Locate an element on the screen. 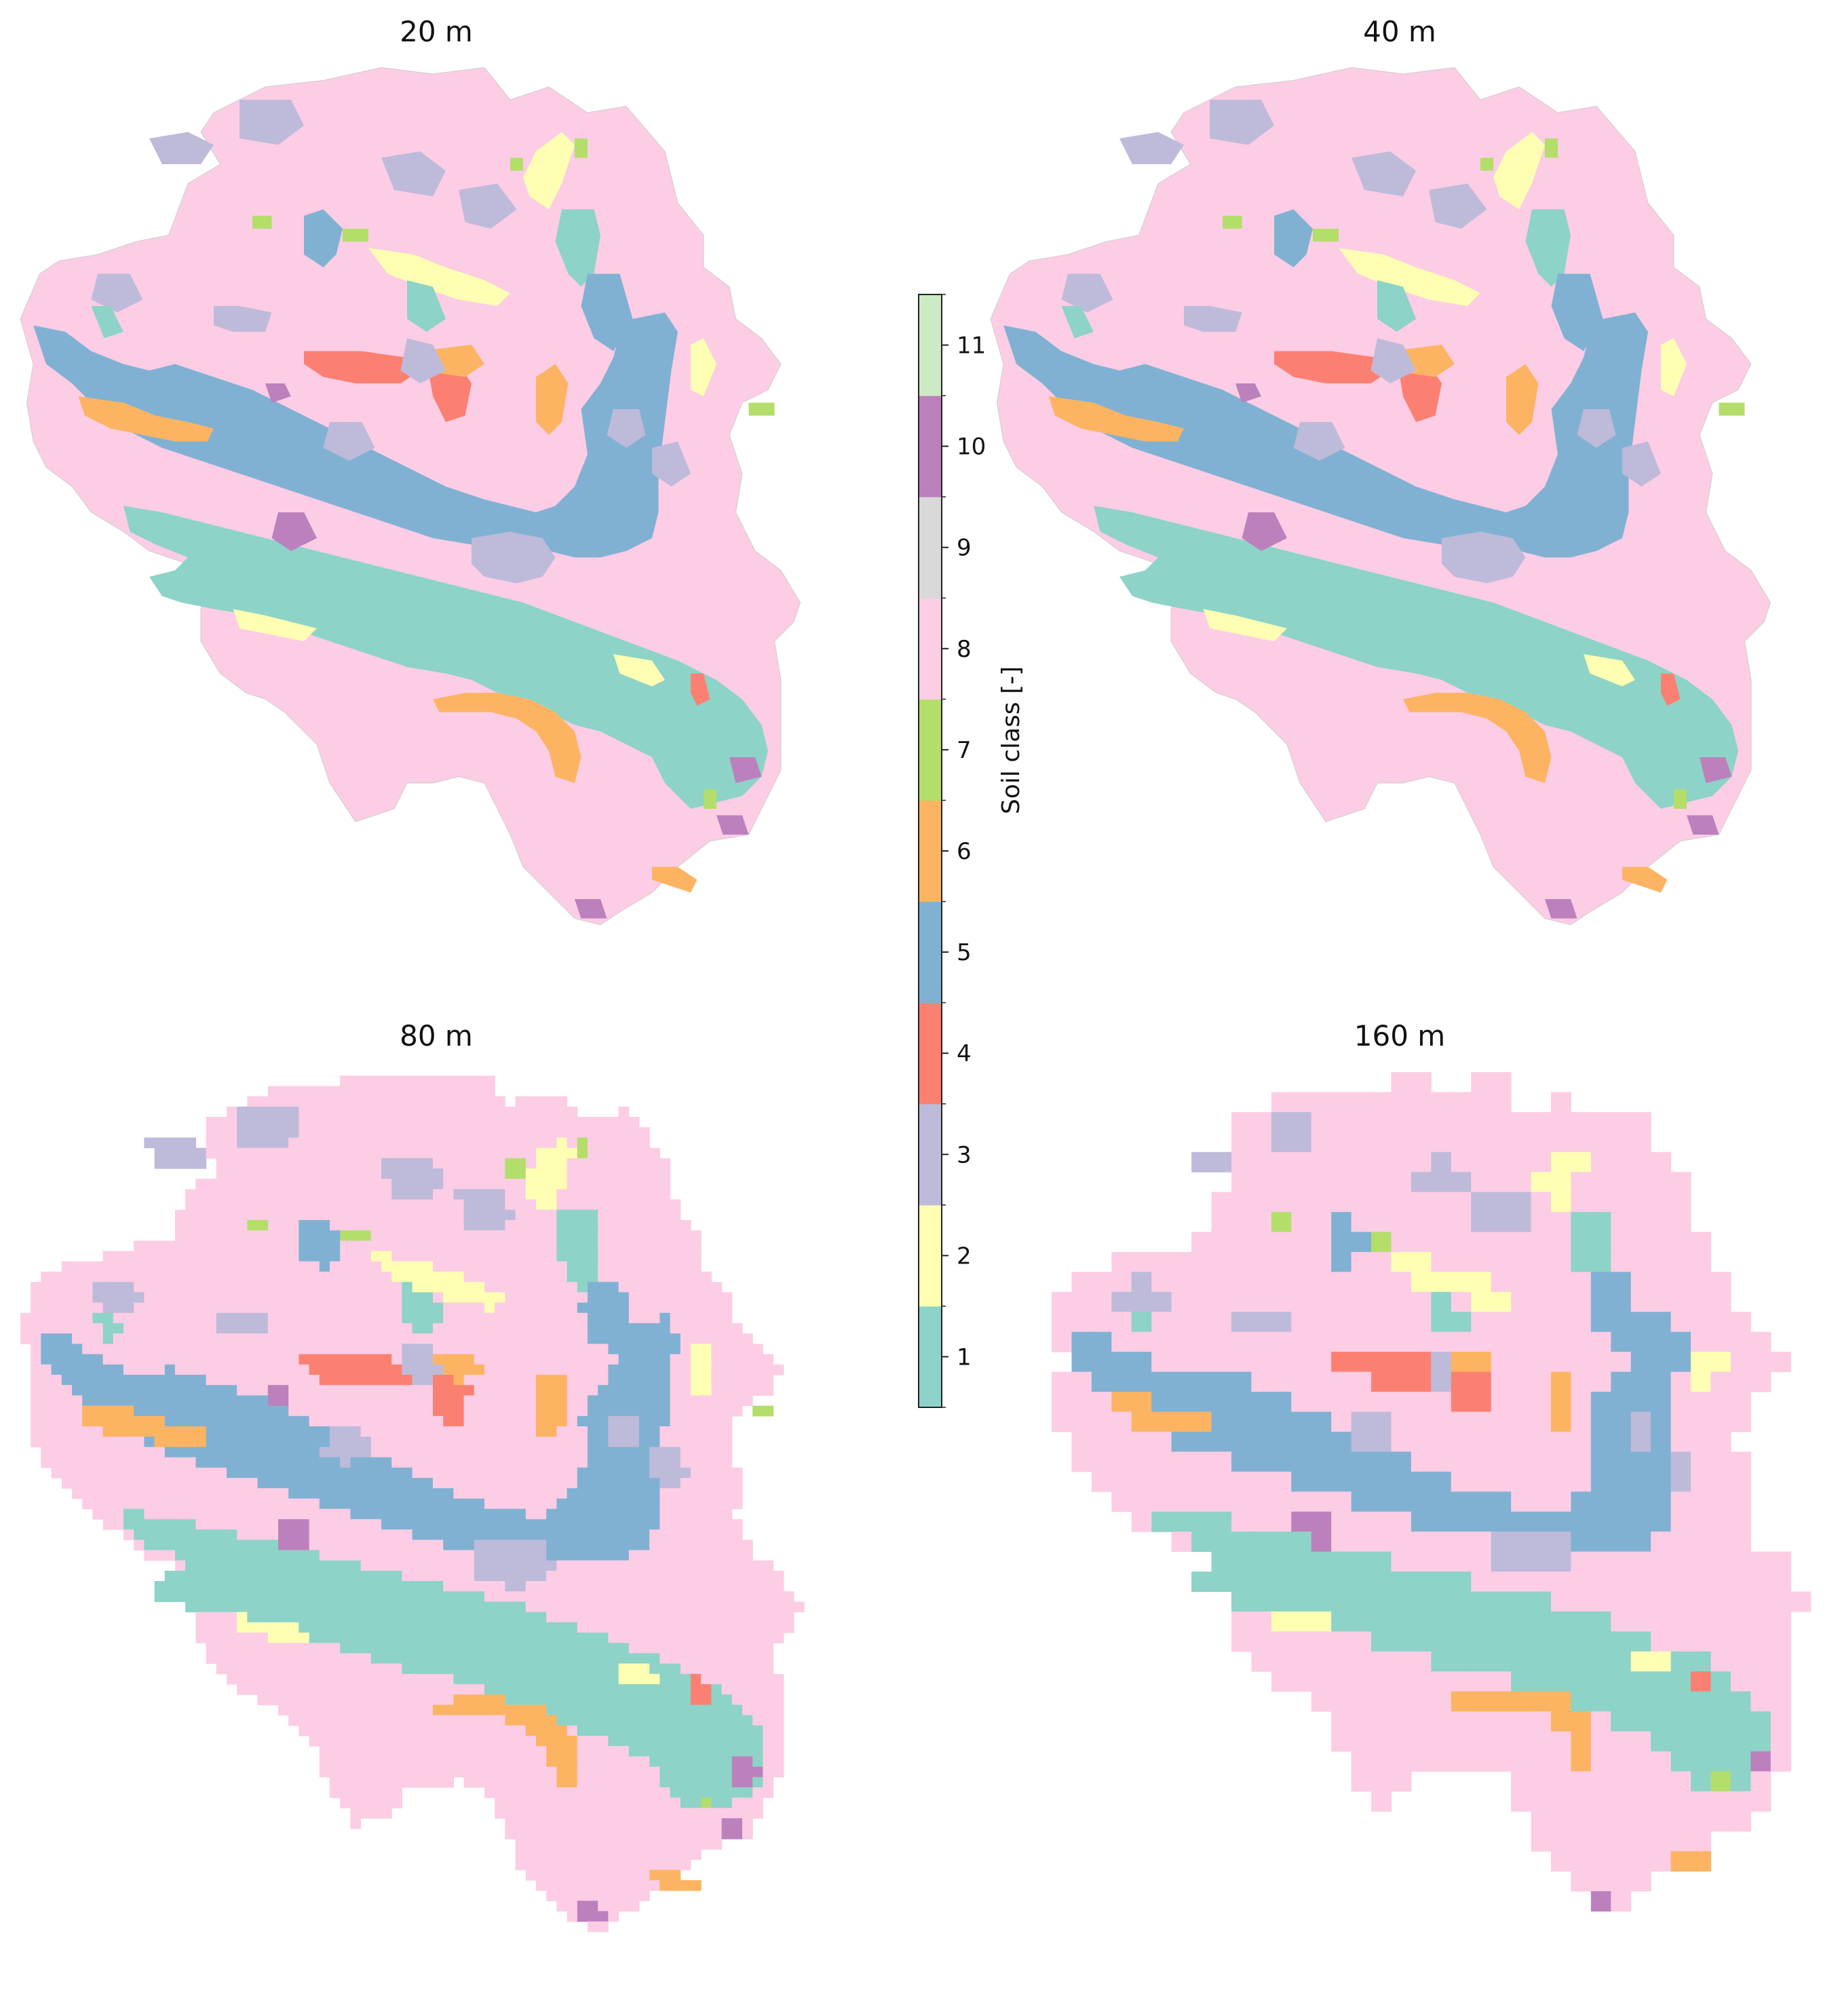 This screenshot has height=2016, width=1840. soil-region-class-7-north2 is located at coordinates (1486, 164).